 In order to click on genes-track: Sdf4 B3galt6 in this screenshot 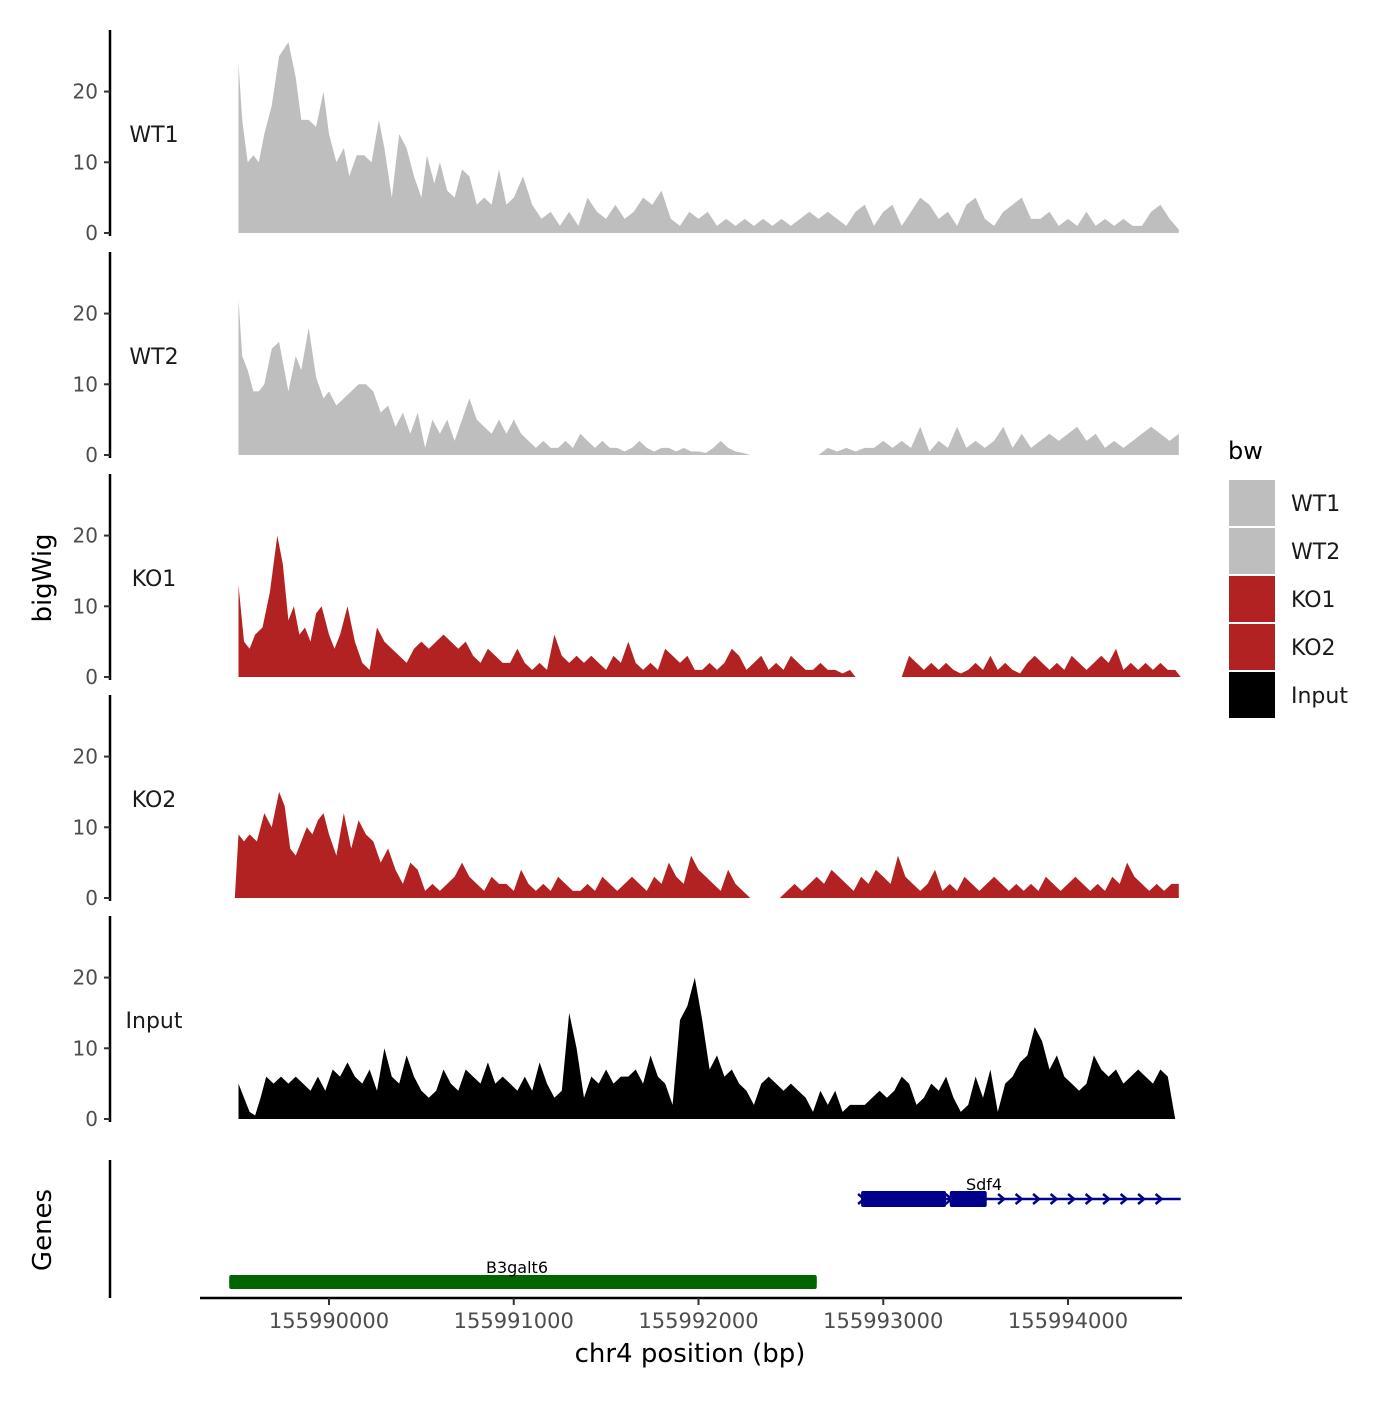, I will do `click(644, 1229)`.